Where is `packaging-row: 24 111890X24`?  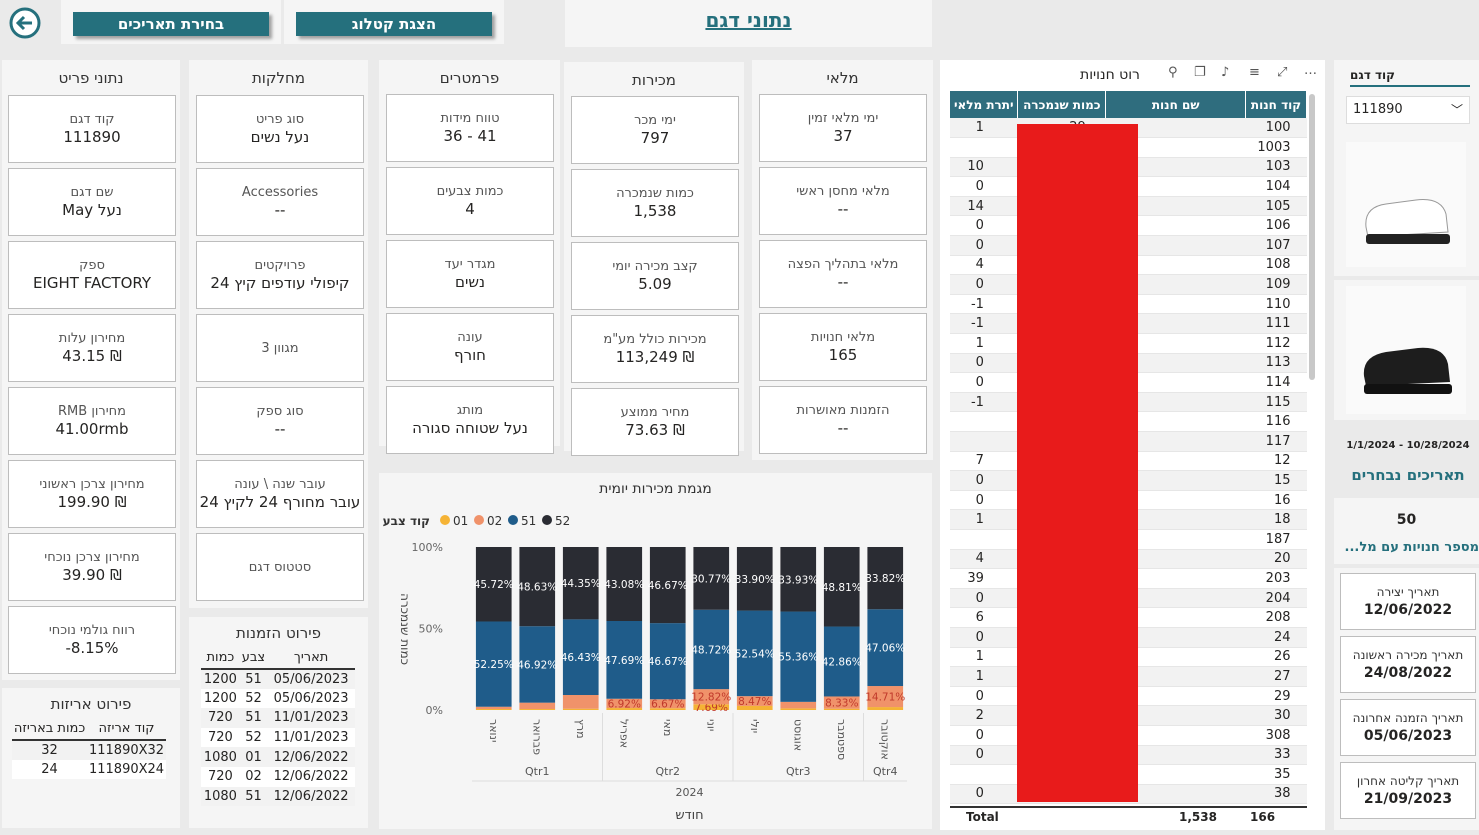
packaging-row: 24 111890X24 is located at coordinates (89, 769).